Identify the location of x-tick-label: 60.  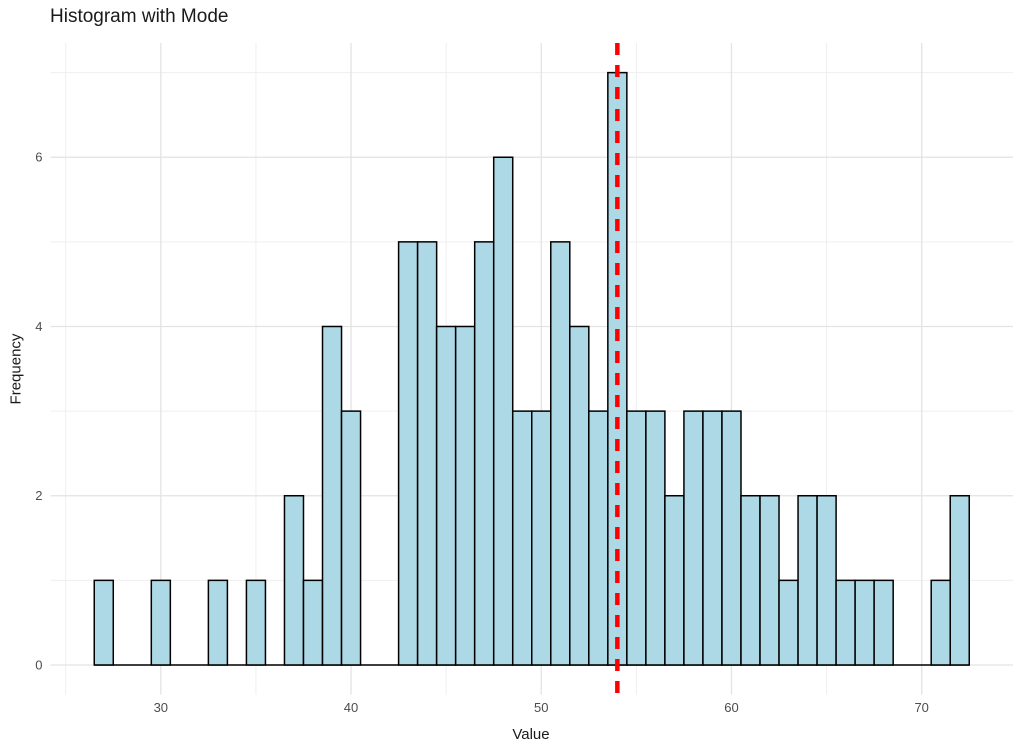
(731, 707).